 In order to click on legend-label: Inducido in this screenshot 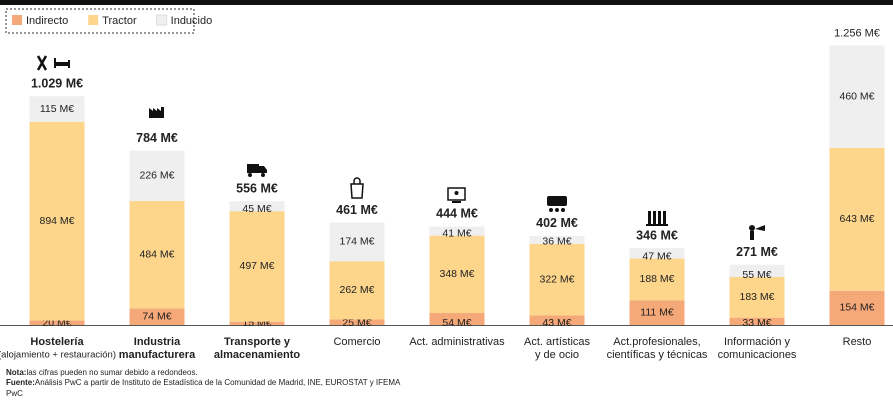, I will do `click(192, 21)`.